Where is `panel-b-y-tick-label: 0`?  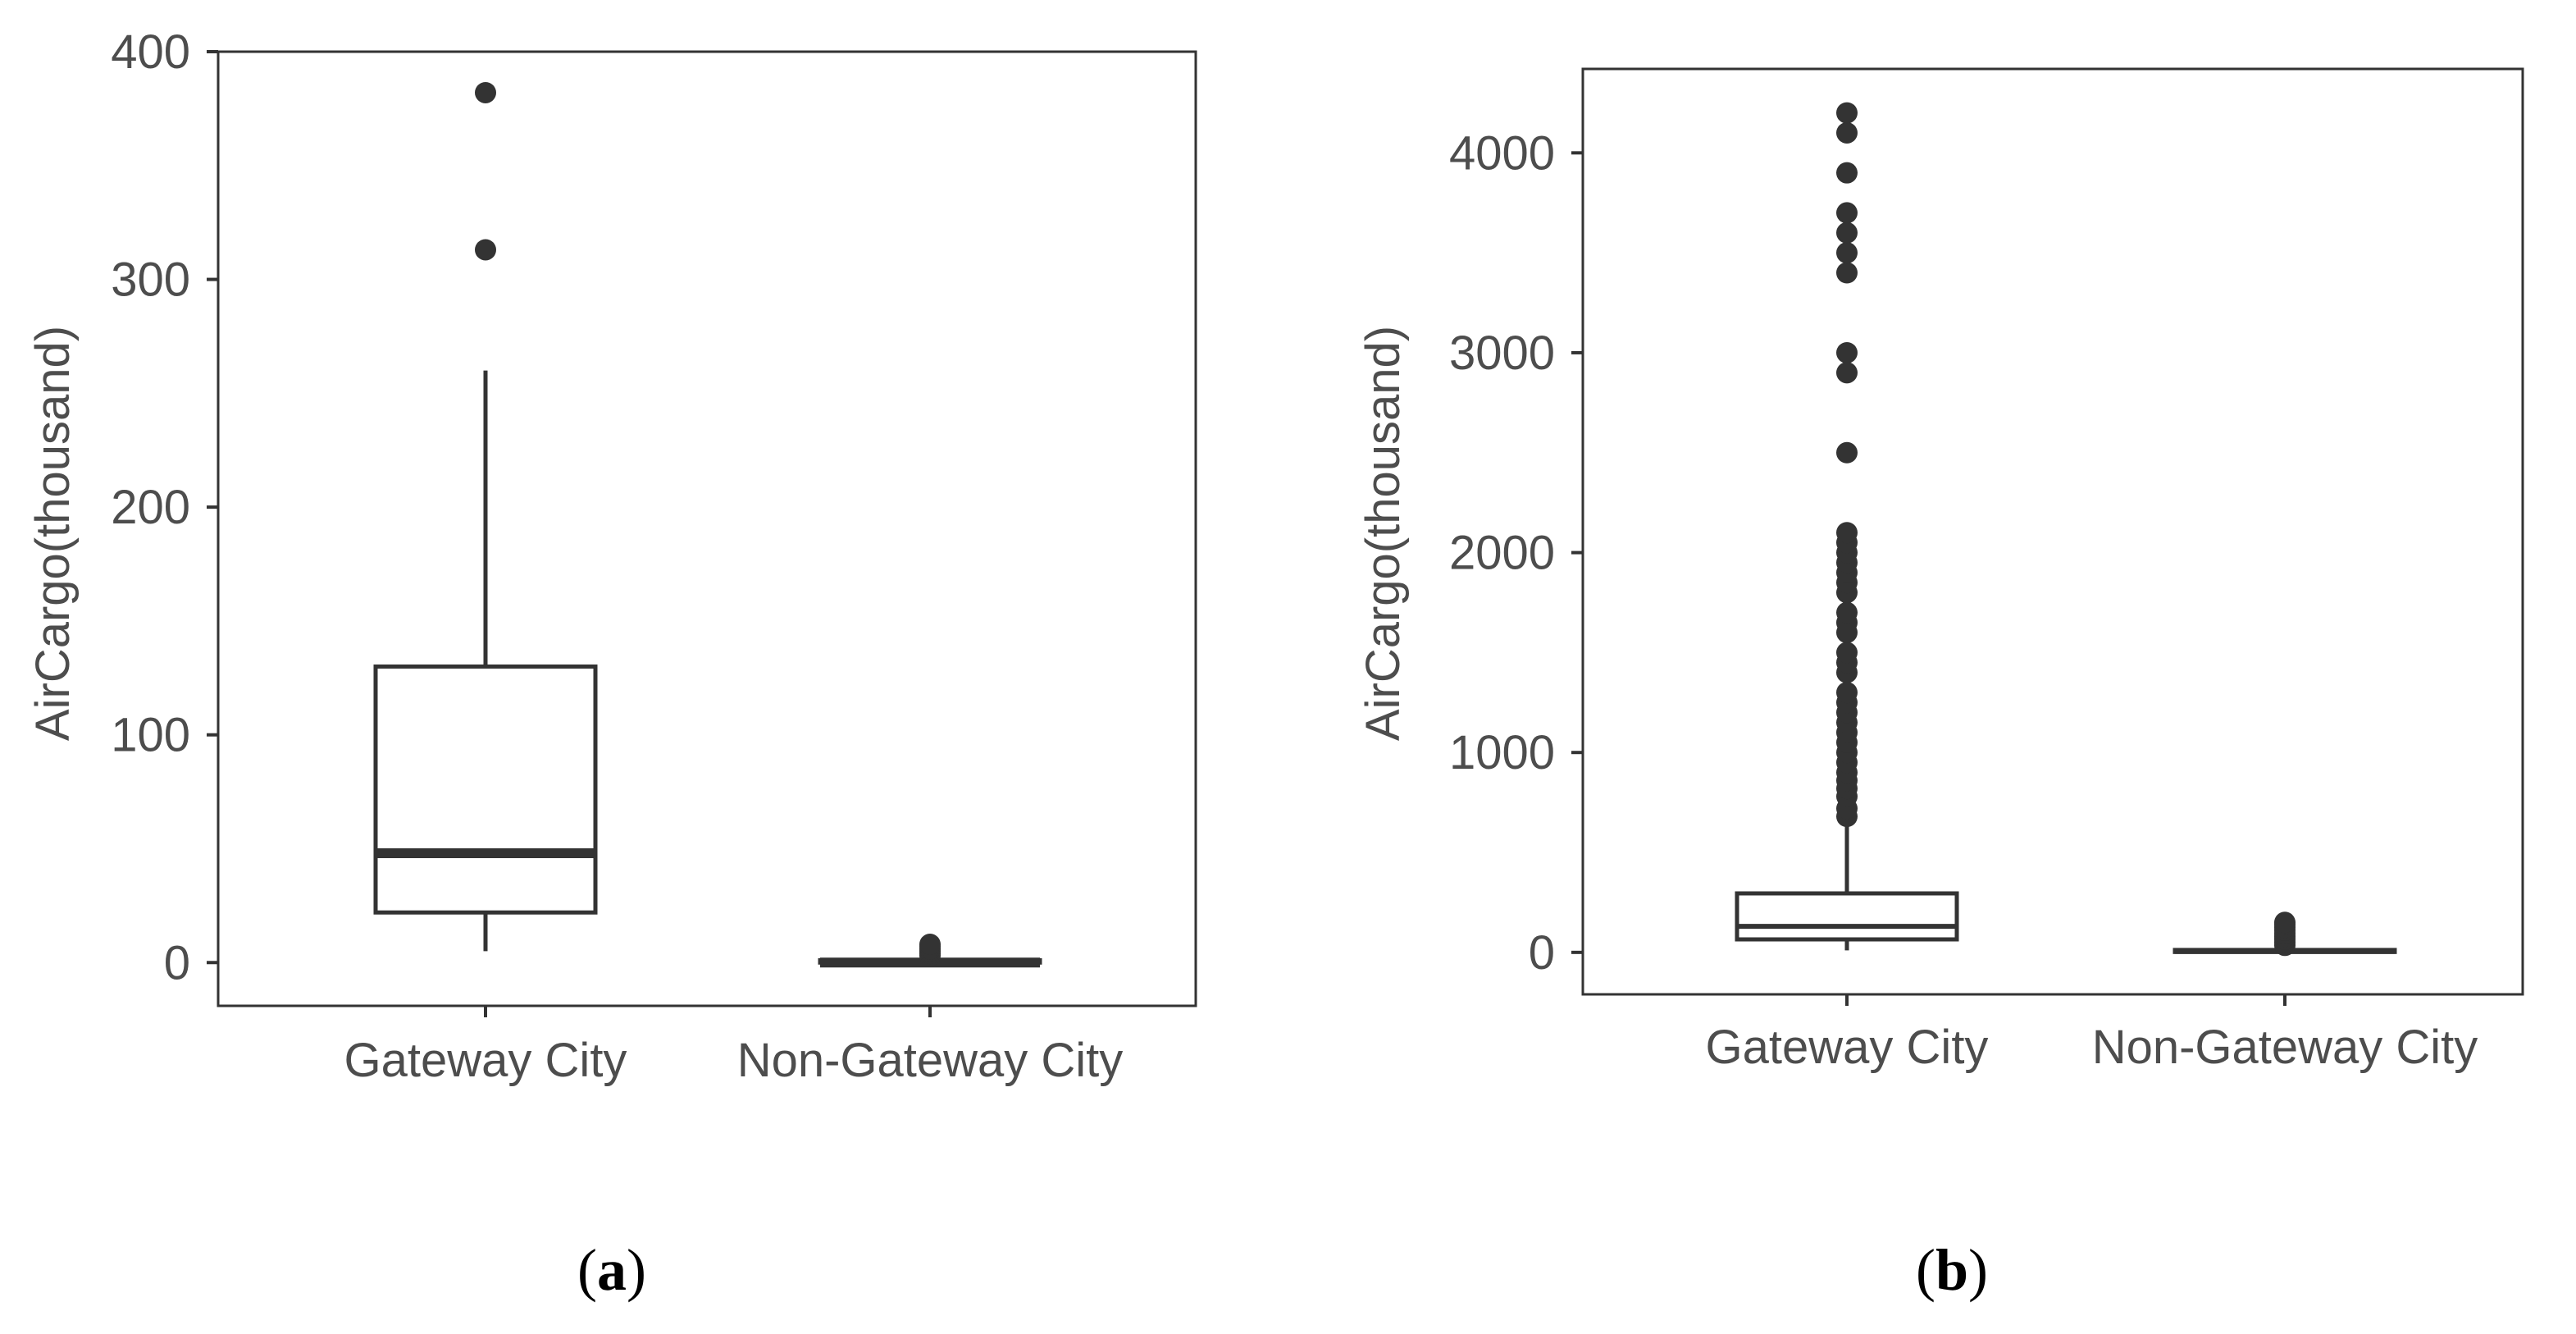 panel-b-y-tick-label: 0 is located at coordinates (1542, 953).